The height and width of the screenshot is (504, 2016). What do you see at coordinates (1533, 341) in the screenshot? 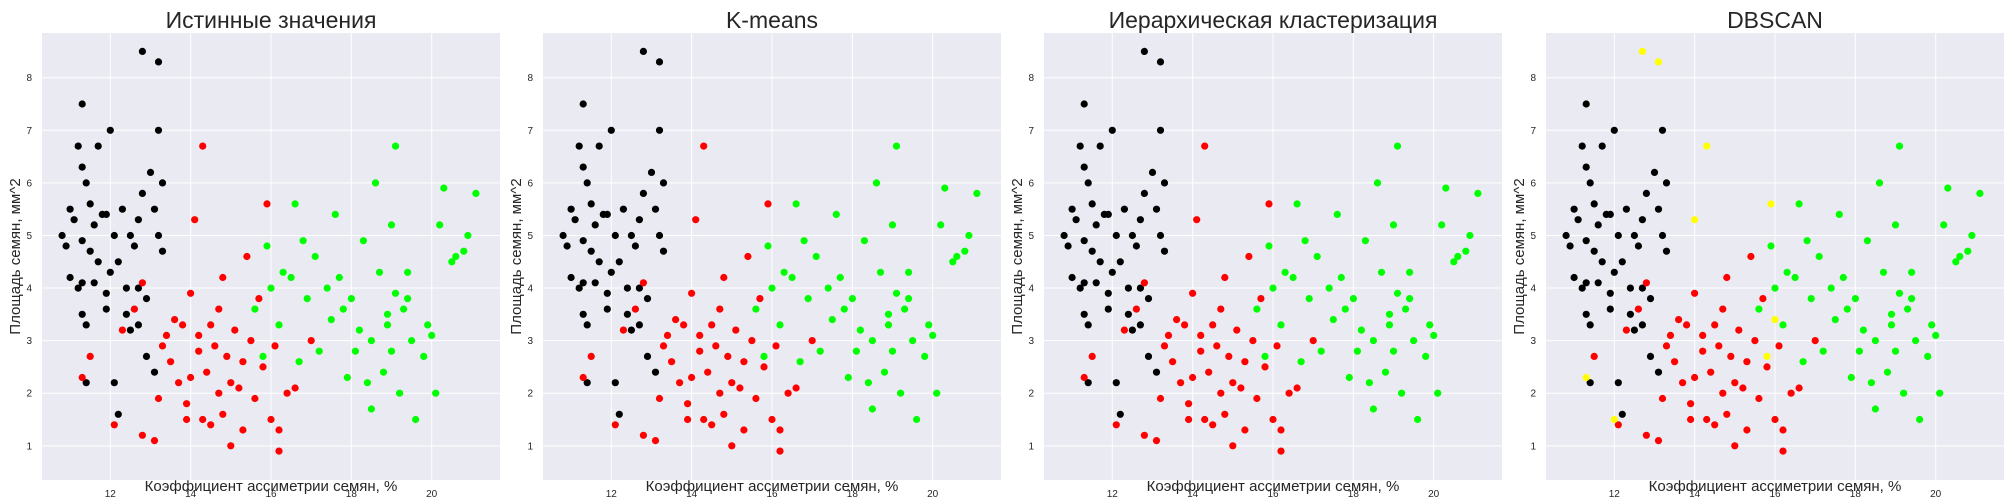
I see `y-tick-label: 3` at bounding box center [1533, 341].